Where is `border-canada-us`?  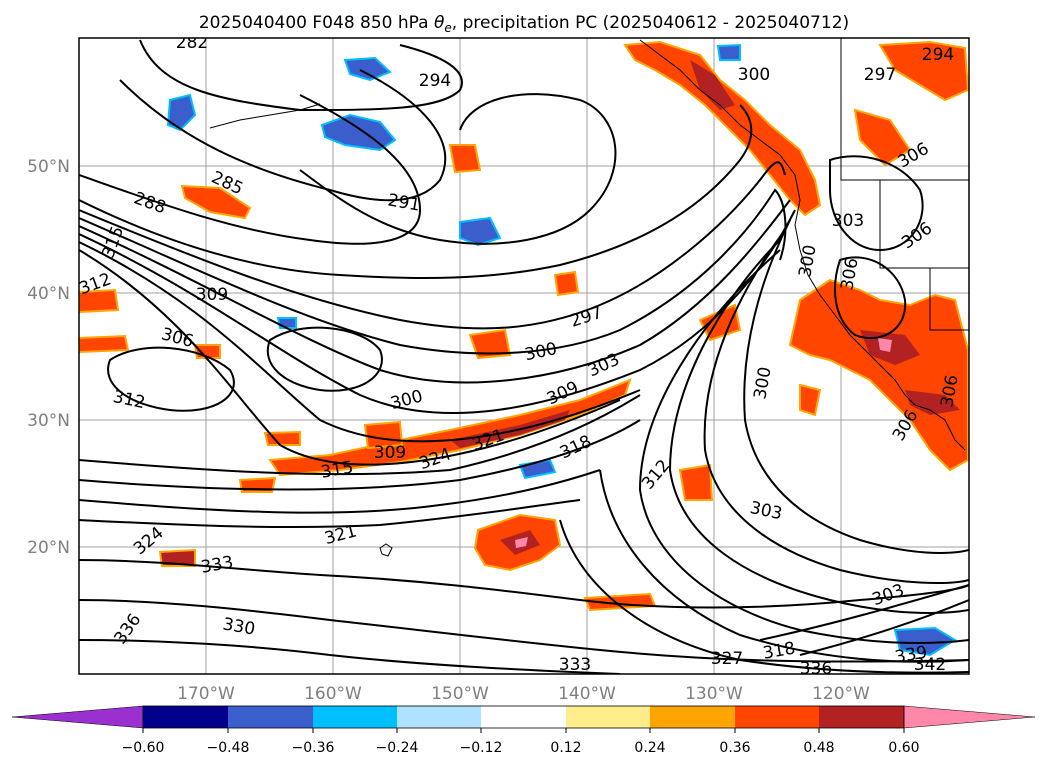 border-canada-us is located at coordinates (904, 109).